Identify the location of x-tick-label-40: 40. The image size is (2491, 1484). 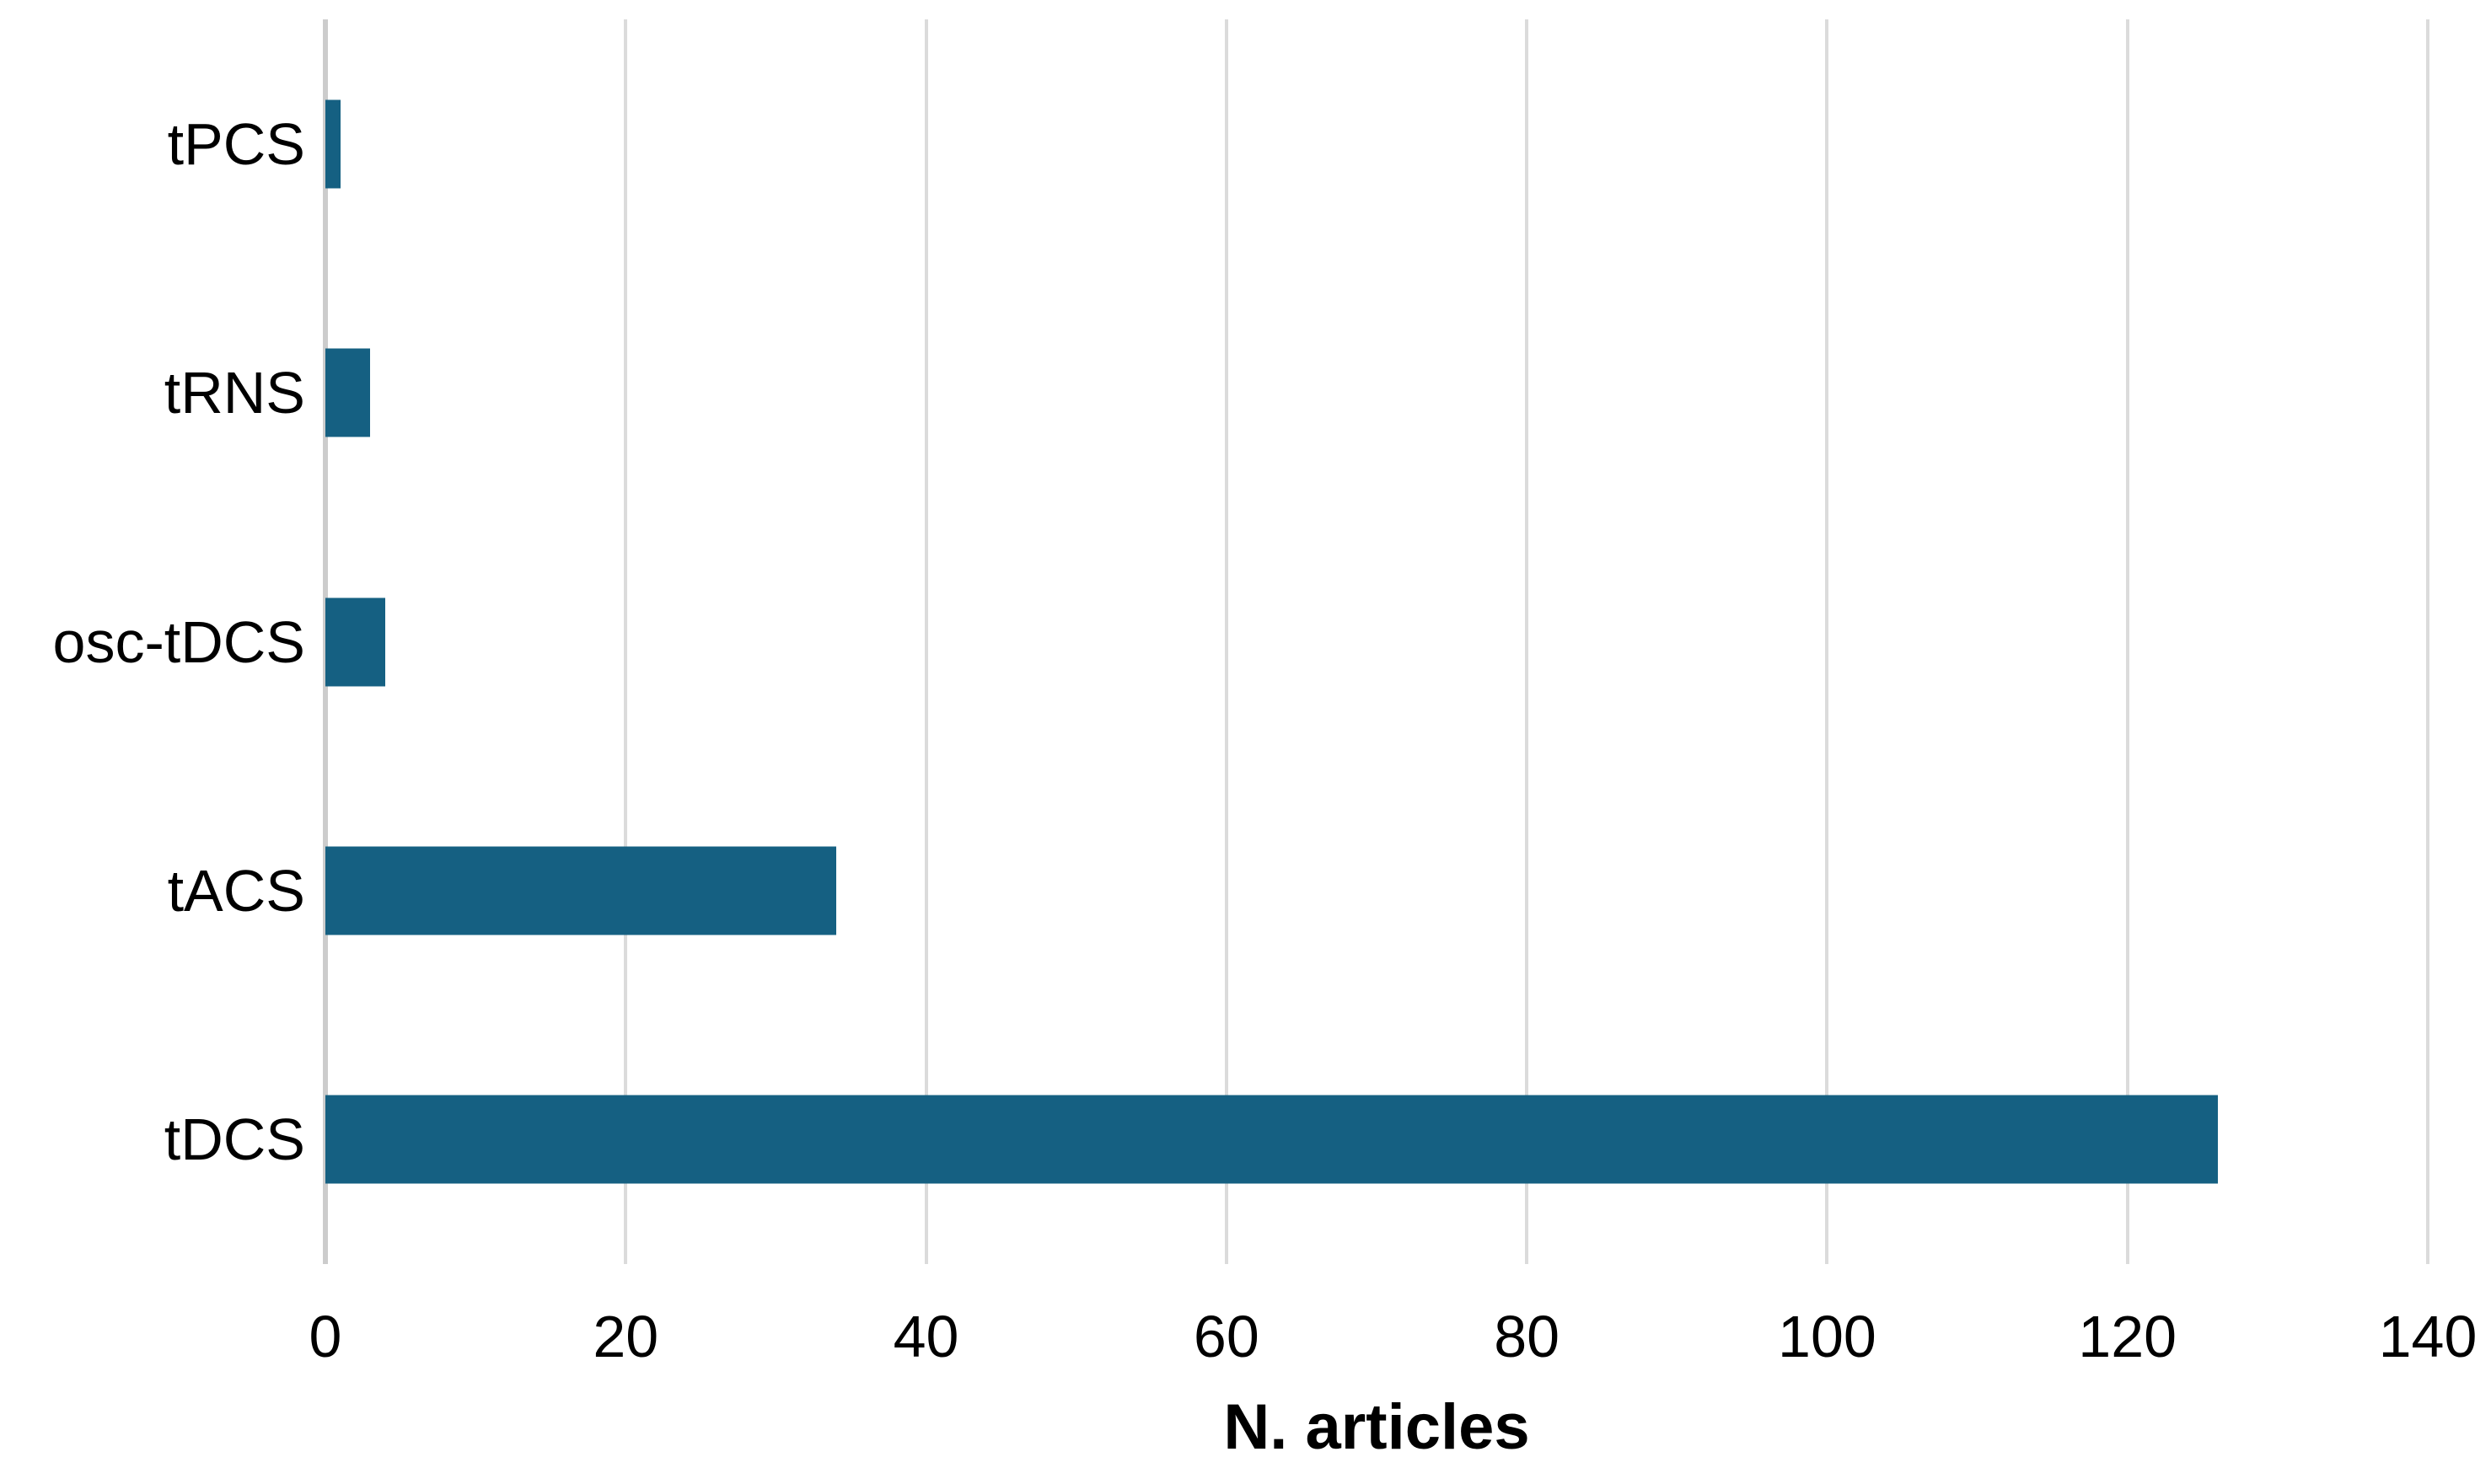
(926, 1337).